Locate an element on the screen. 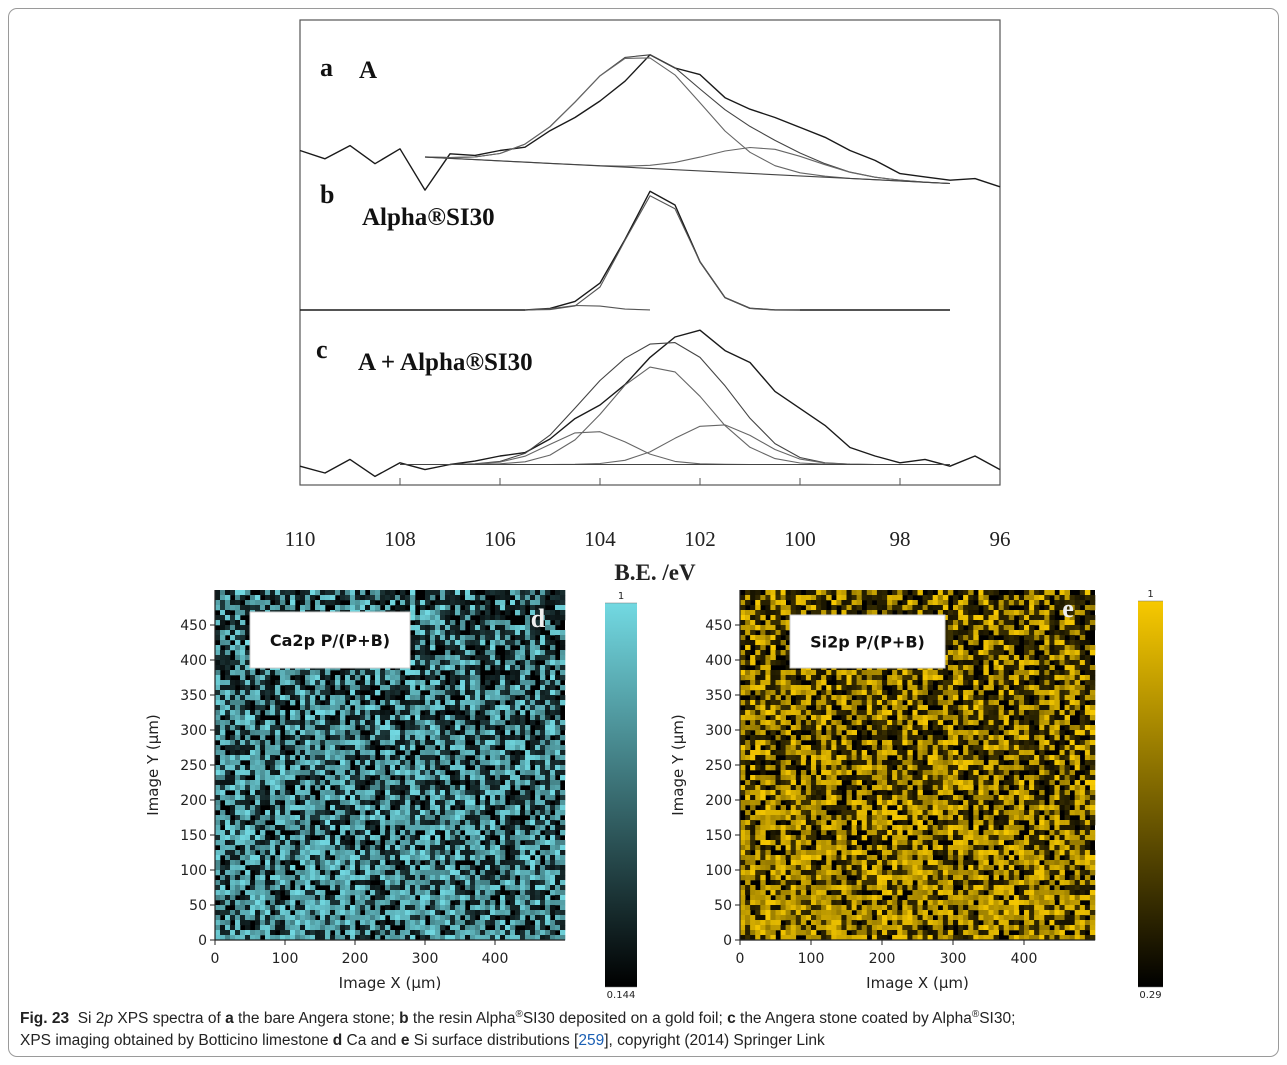  spectrum-line is located at coordinates (687, 119).